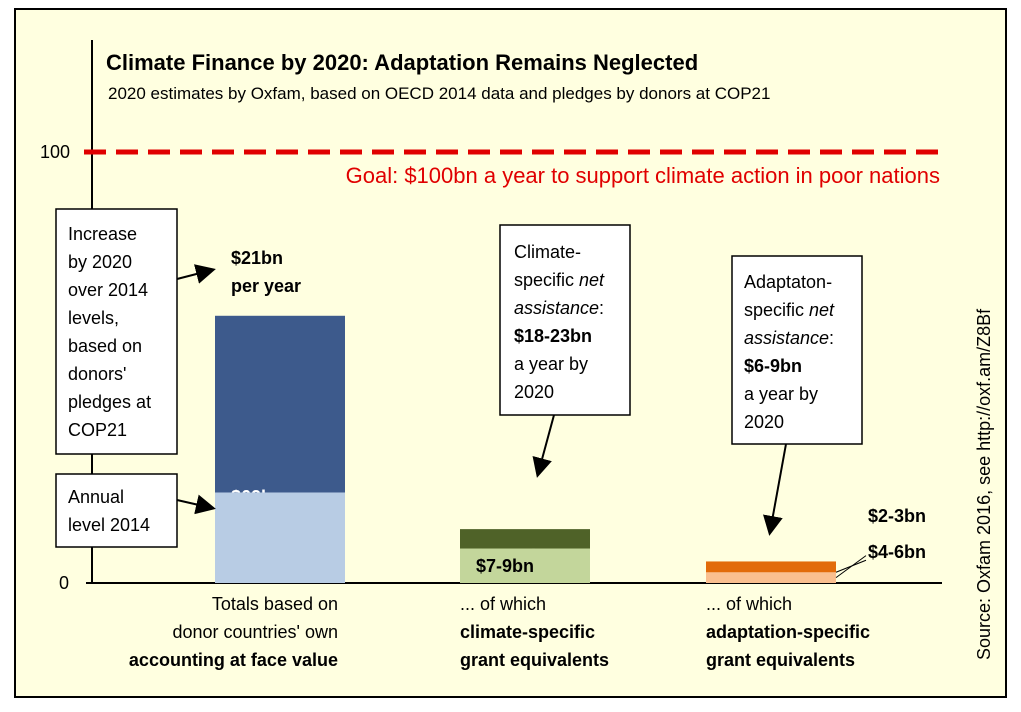 Image resolution: width=1021 pixels, height=712 pixels. What do you see at coordinates (116, 510) in the screenshot?
I see `callout-annual-box` at bounding box center [116, 510].